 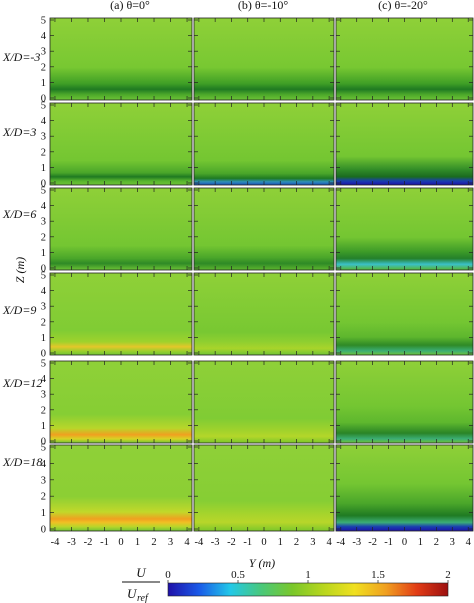 What do you see at coordinates (404, 59) in the screenshot?
I see `panel-r0-c2` at bounding box center [404, 59].